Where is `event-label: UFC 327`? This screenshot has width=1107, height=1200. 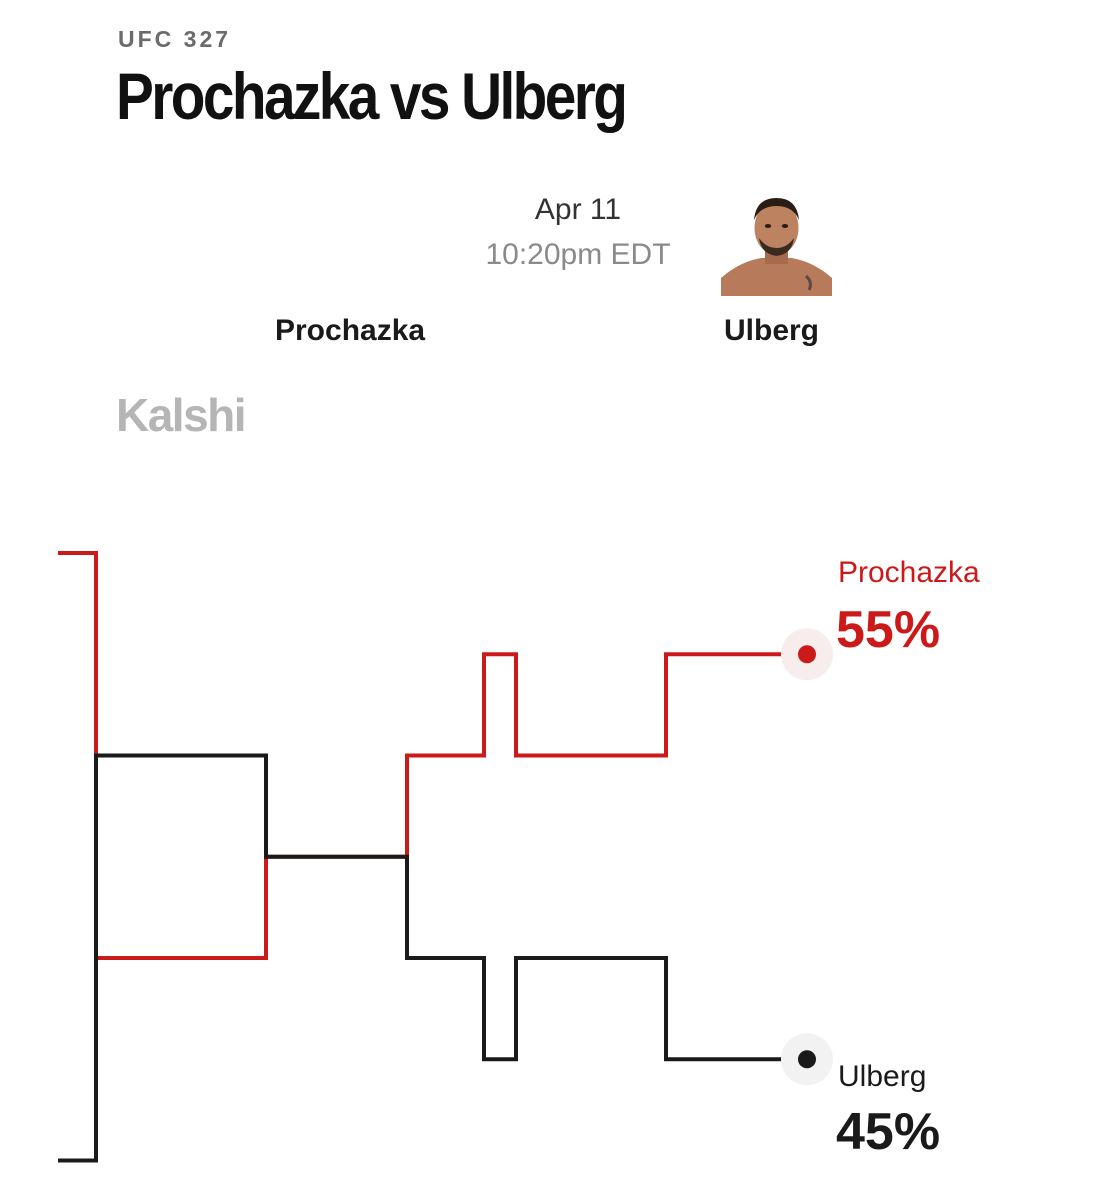 event-label: UFC 327 is located at coordinates (175, 39).